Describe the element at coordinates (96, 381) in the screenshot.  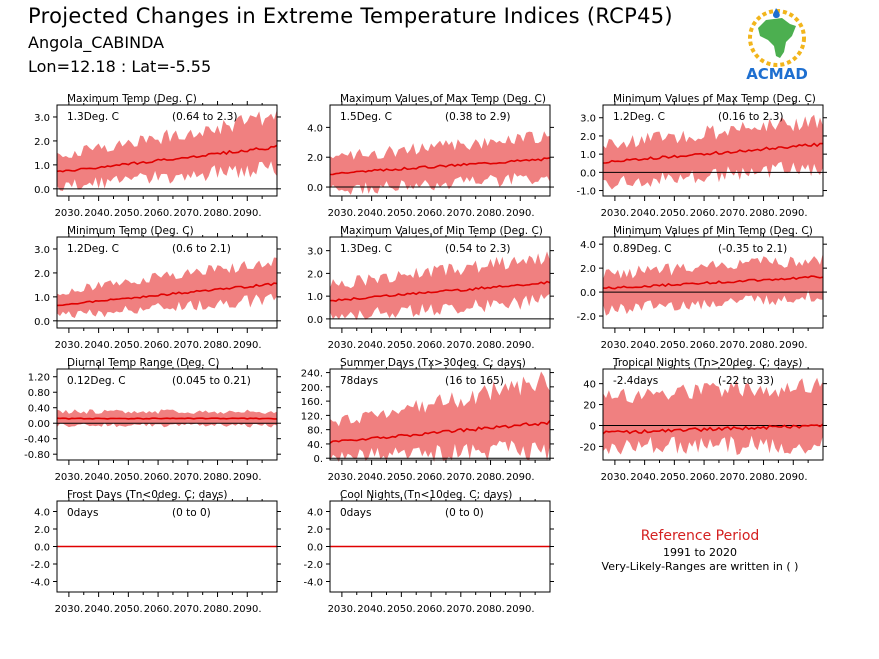
I see `change-value: 0.12Deg. C` at that location.